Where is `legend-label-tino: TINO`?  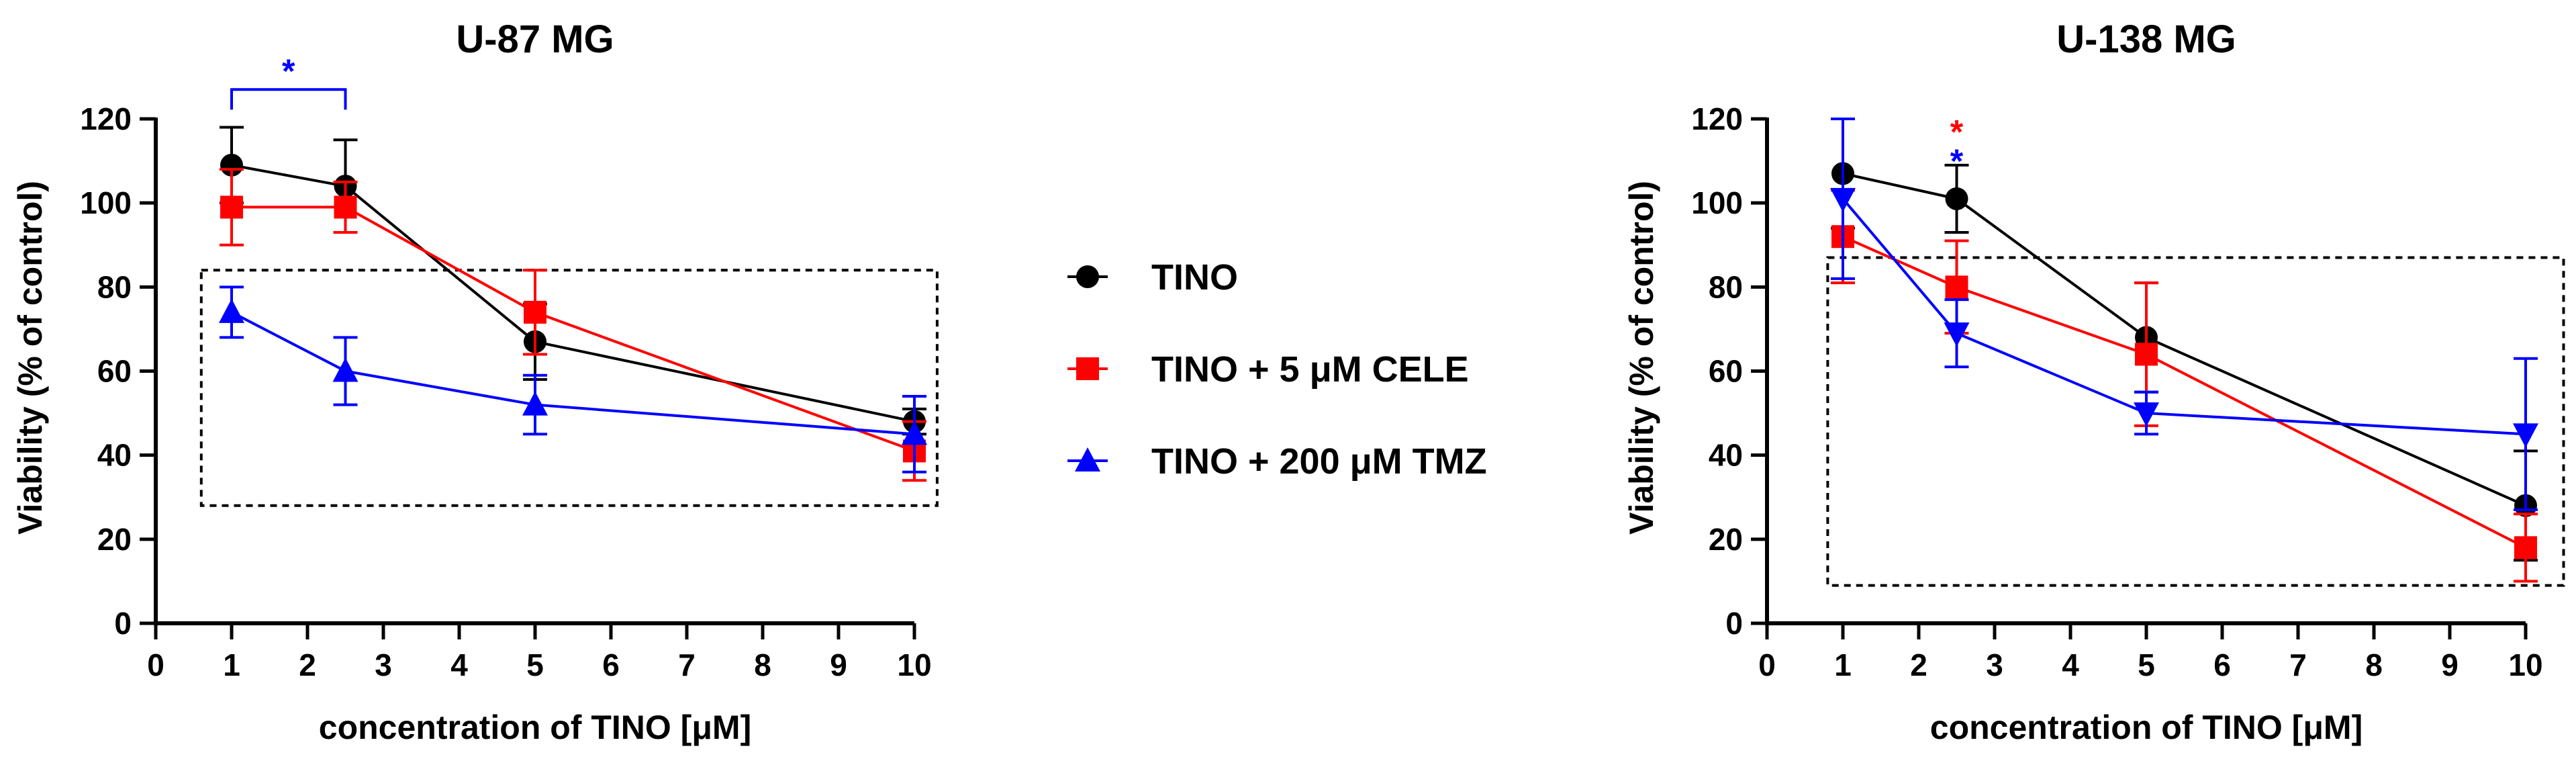 legend-label-tino: TINO is located at coordinates (1194, 277).